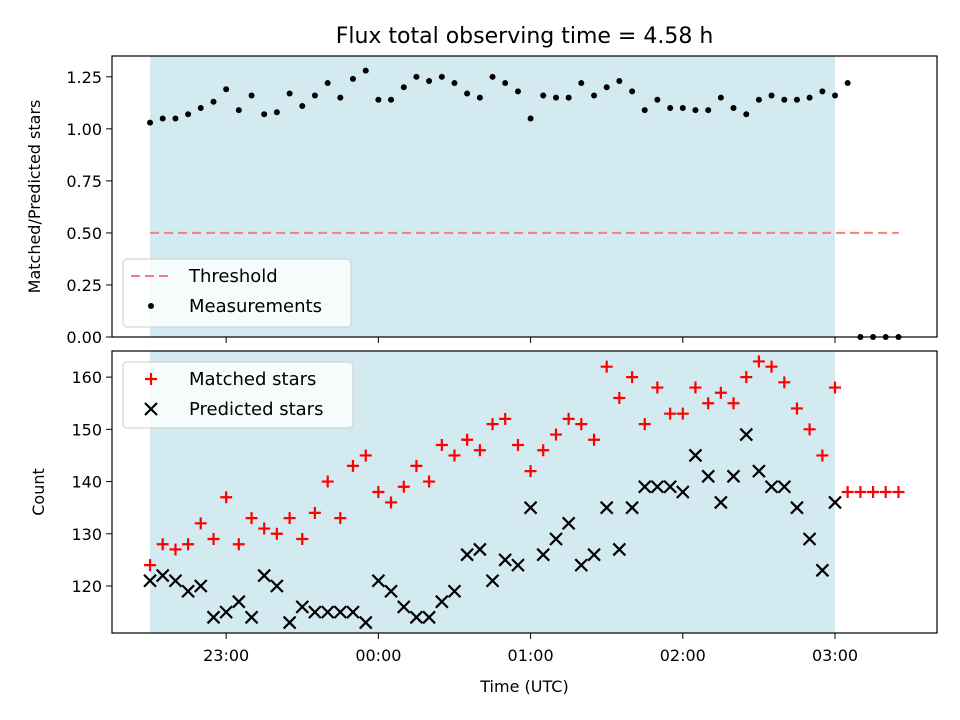 The image size is (960, 720). What do you see at coordinates (84, 285) in the screenshot?
I see `y-tick-label: 0.25` at bounding box center [84, 285].